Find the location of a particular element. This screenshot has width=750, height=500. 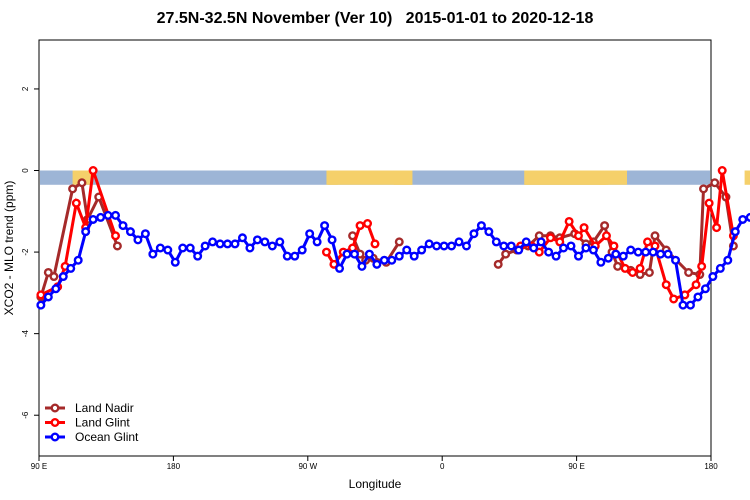

y-tick-label: 0 is located at coordinates (25, 170).